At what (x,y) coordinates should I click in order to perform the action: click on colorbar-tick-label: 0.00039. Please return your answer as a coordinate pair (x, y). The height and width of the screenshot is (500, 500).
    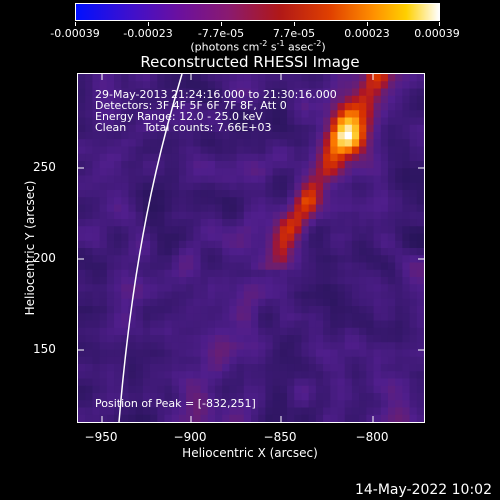
    Looking at the image, I should click on (437, 33).